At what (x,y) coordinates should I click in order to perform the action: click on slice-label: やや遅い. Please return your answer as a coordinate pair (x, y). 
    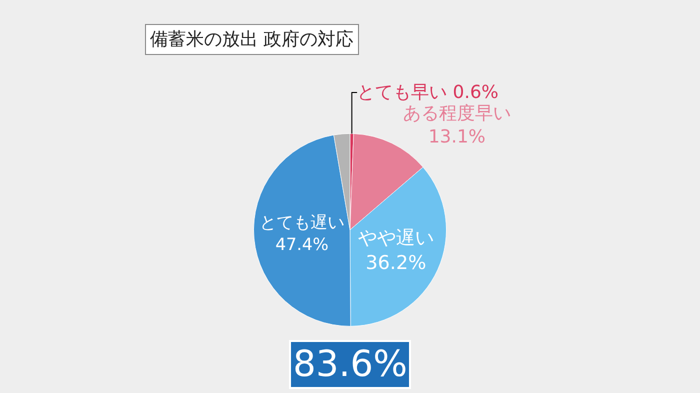
    Looking at the image, I should click on (396, 238).